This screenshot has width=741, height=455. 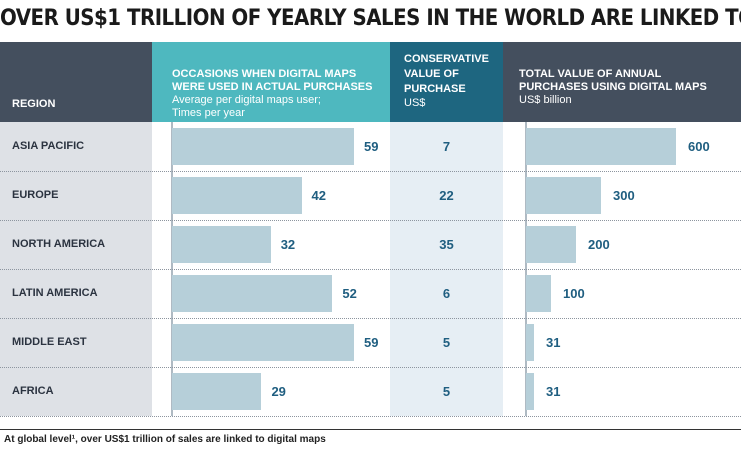 What do you see at coordinates (49, 341) in the screenshot?
I see `region-label: MIDDLE EAST` at bounding box center [49, 341].